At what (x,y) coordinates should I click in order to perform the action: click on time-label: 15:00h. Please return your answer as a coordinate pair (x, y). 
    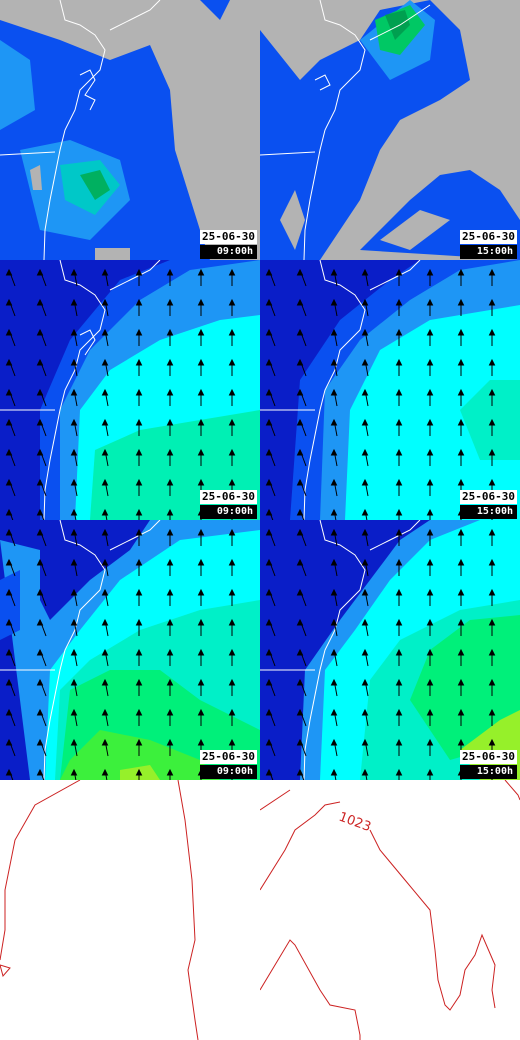
    Looking at the image, I should click on (488, 772).